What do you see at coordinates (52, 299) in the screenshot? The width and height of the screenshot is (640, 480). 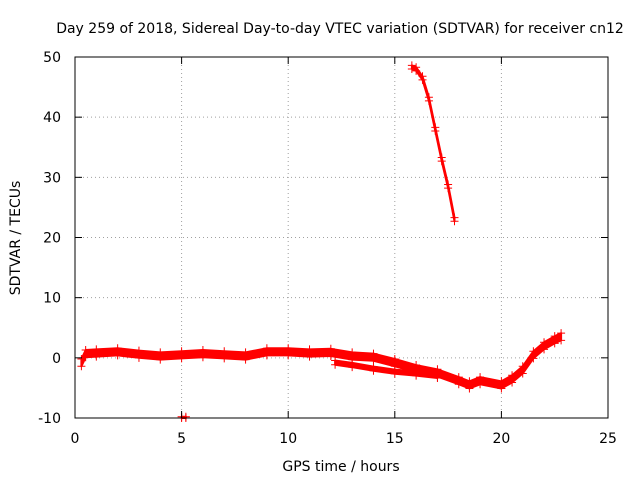 I see `y-tick-label: 10` at bounding box center [52, 299].